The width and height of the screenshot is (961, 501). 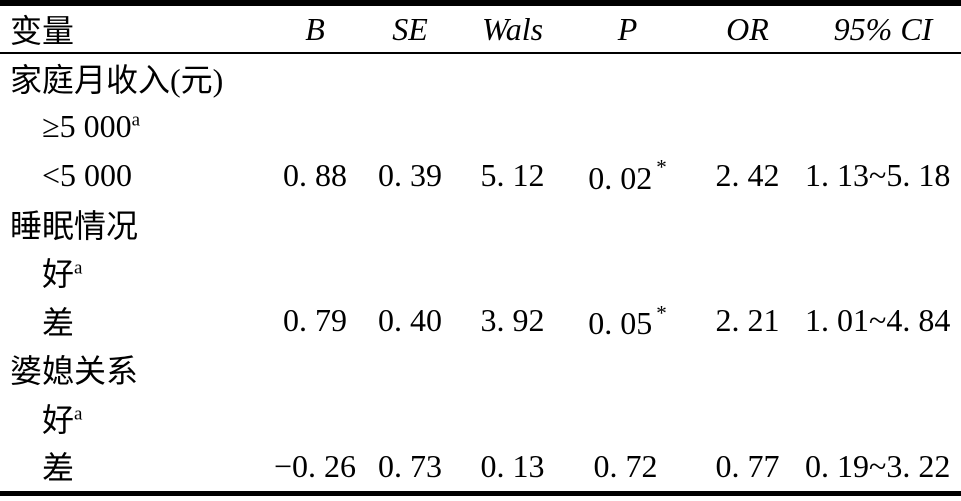 What do you see at coordinates (117, 80) in the screenshot?
I see `row-label-text: 家庭月收入(元)` at bounding box center [117, 80].